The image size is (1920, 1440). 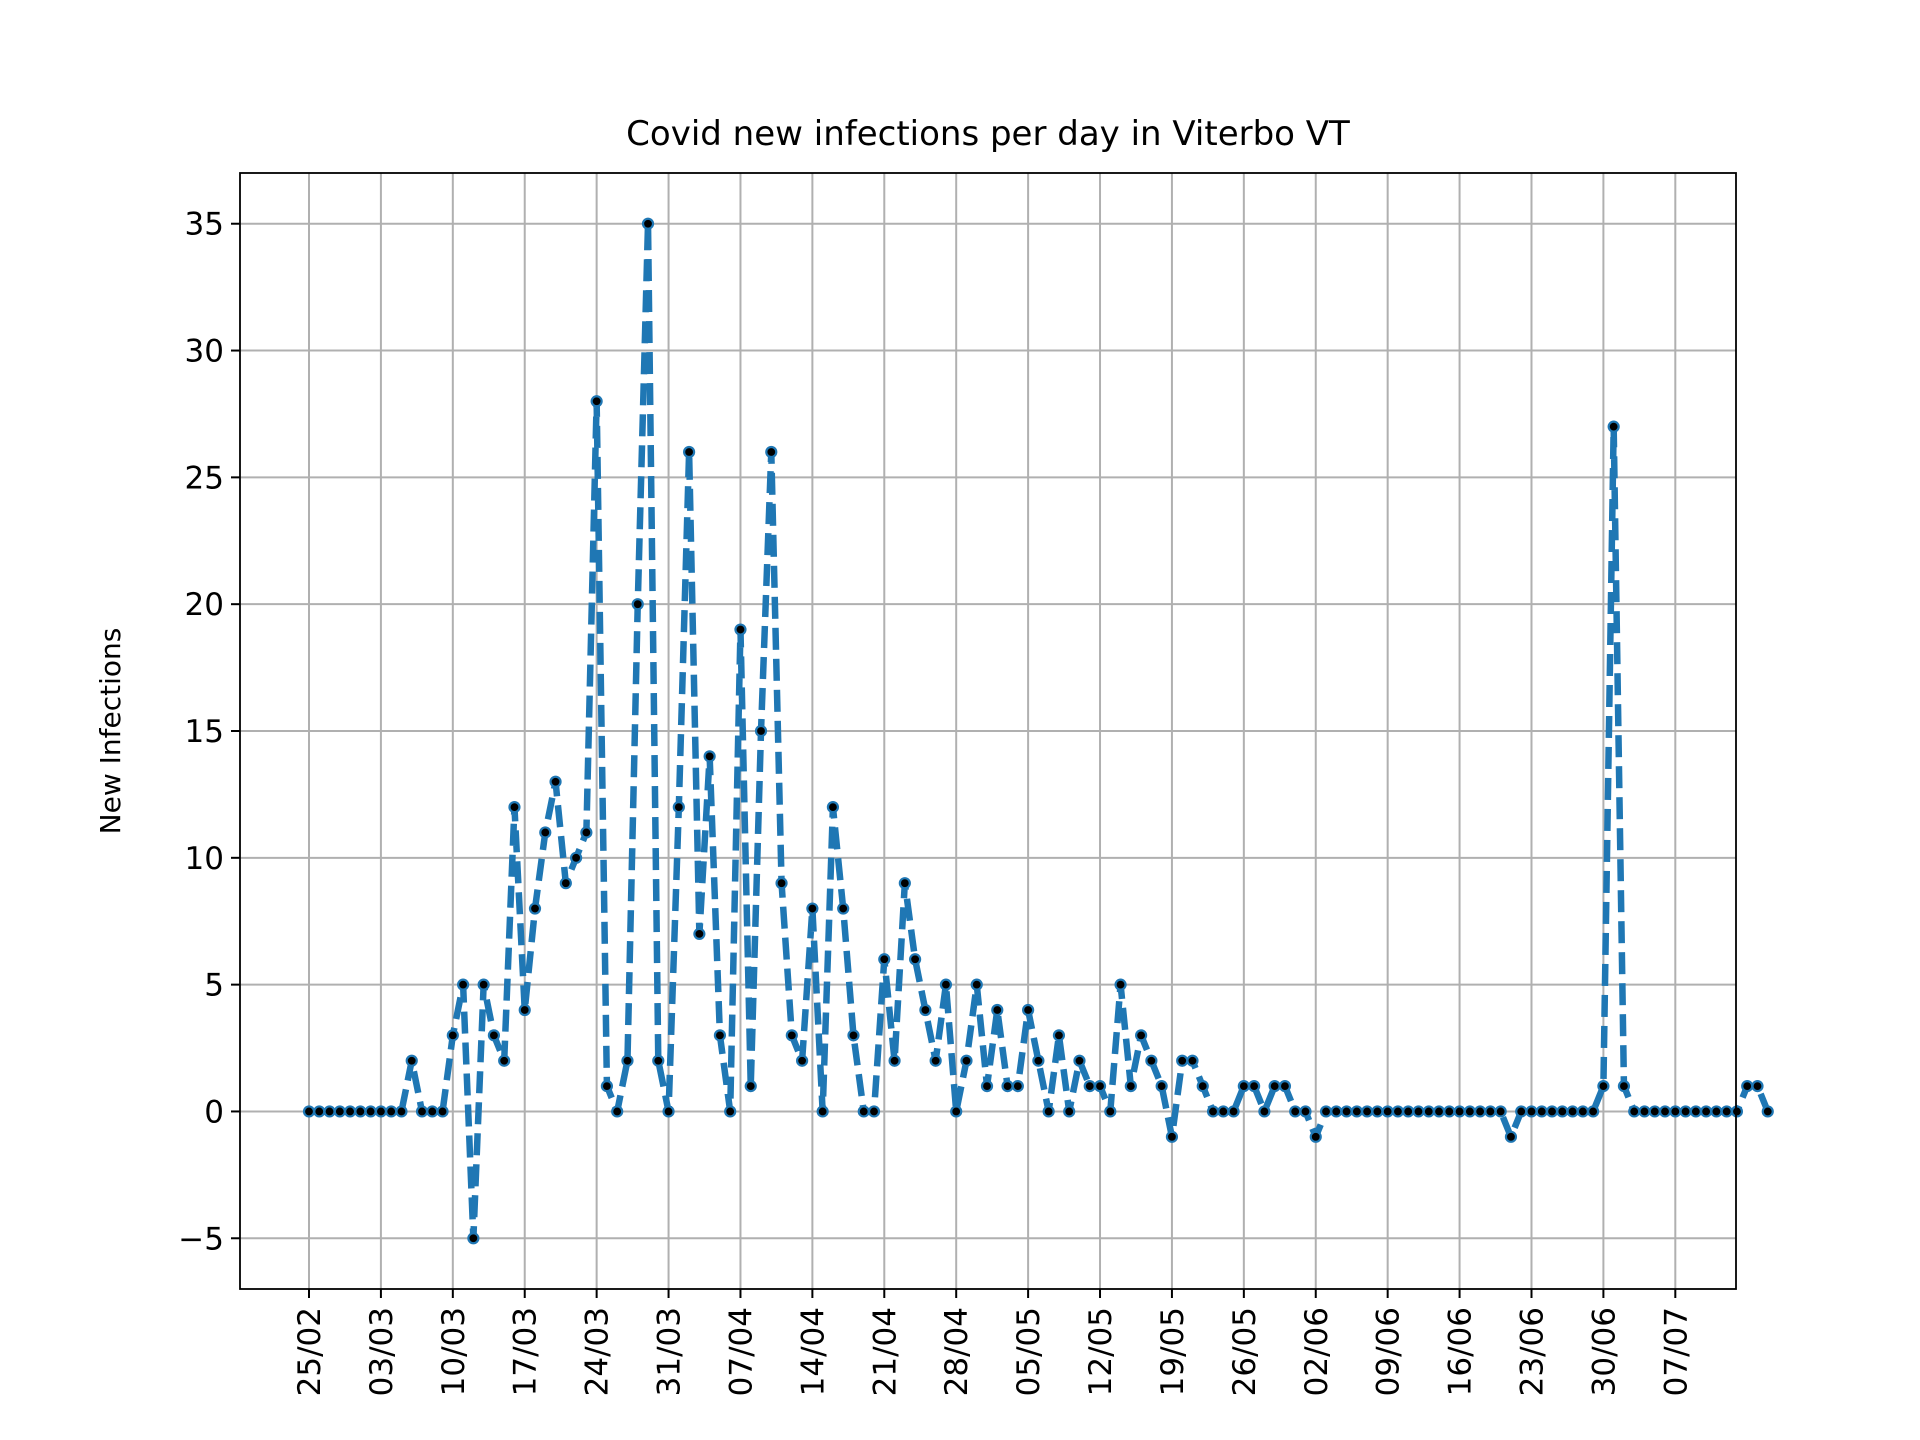 What do you see at coordinates (209, 732) in the screenshot?
I see `y-axis: −5 0 5 10 15 20 25 30 35` at bounding box center [209, 732].